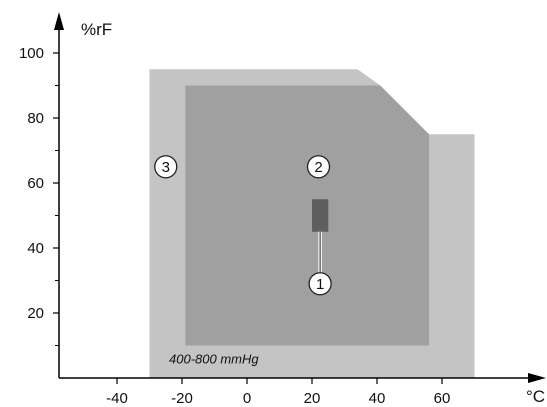 Image resolution: width=547 pixels, height=407 pixels. Describe the element at coordinates (442, 398) in the screenshot. I see `x-tick-label: 60` at that location.